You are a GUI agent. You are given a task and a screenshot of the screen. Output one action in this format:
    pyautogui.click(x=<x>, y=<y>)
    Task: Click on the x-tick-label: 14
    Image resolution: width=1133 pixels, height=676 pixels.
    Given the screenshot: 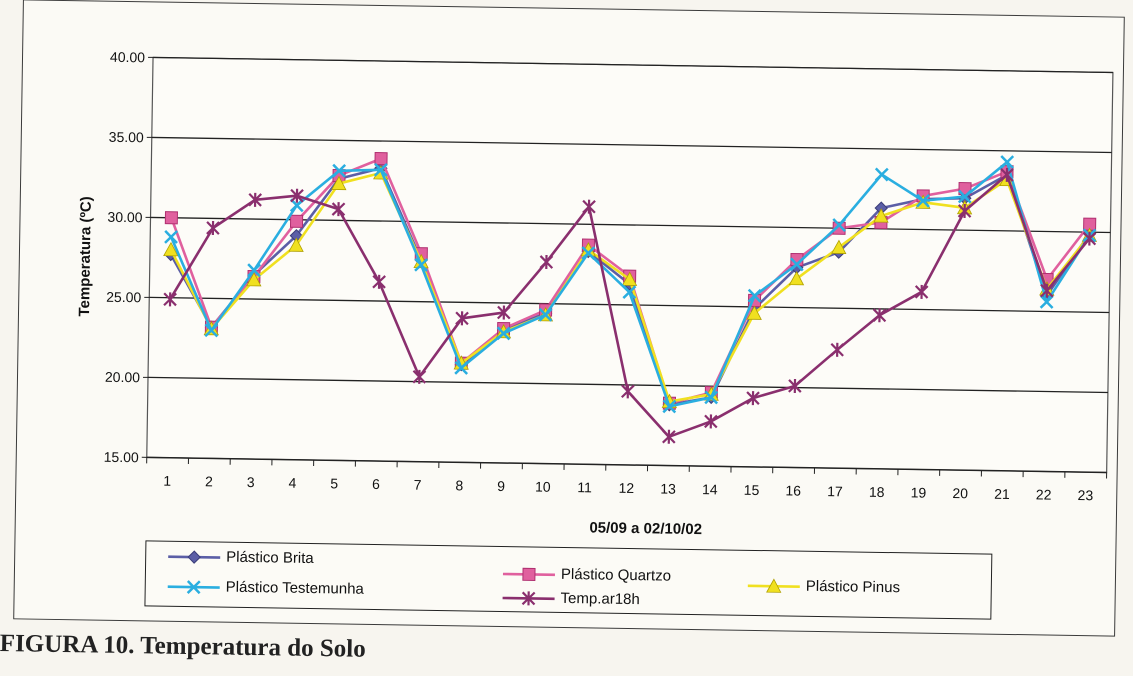 What is the action you would take?
    pyautogui.click(x=710, y=489)
    